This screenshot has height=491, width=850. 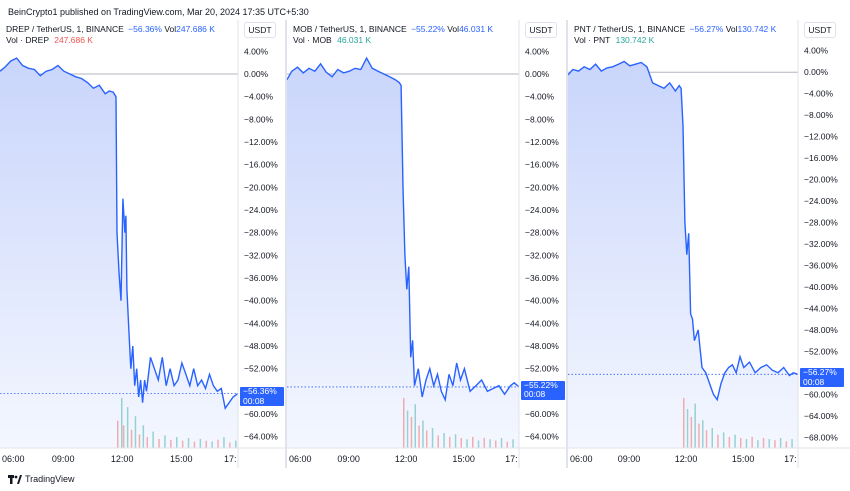 I want to click on legend-symbol: DREP / TetherUS, 1, BINANCE, so click(x=65, y=29).